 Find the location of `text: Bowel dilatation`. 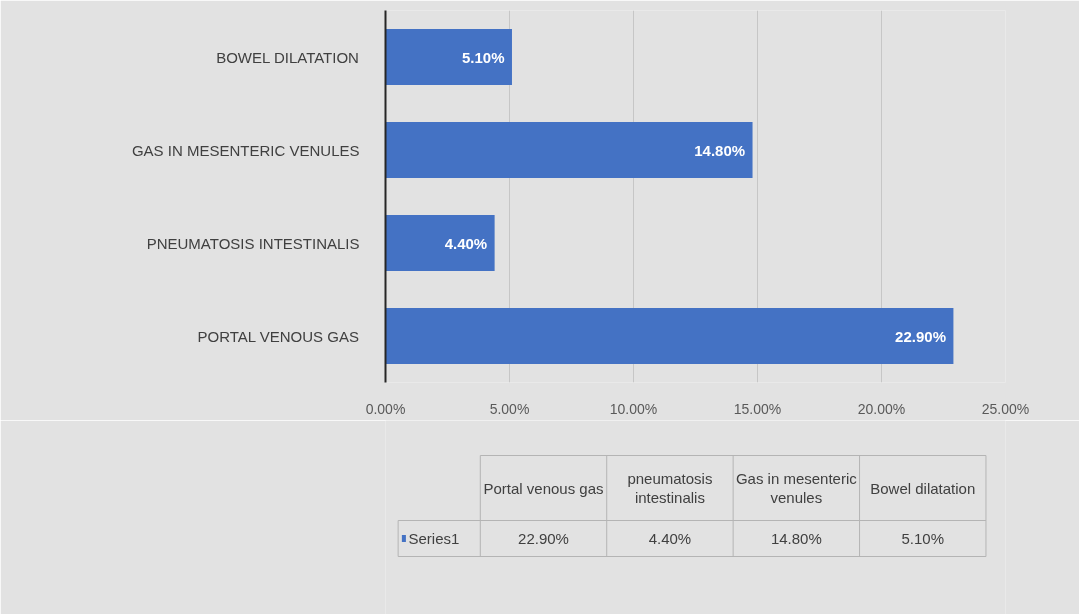

text: Bowel dilatation is located at coordinates (923, 488).